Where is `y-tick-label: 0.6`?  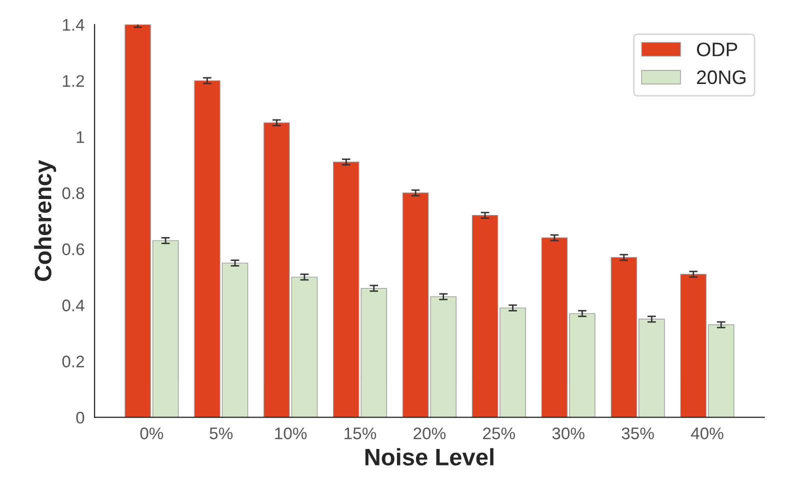
y-tick-label: 0.6 is located at coordinates (73, 249).